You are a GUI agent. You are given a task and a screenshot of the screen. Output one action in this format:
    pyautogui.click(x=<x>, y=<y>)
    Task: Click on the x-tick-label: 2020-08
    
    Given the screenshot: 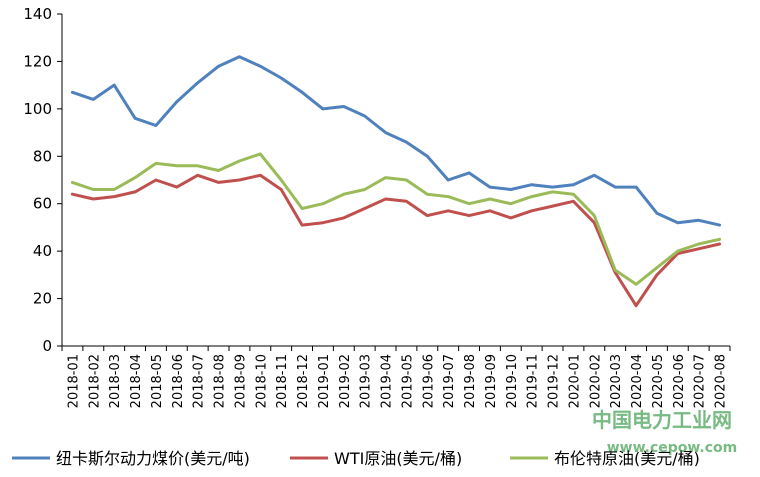 What is the action you would take?
    pyautogui.click(x=721, y=381)
    